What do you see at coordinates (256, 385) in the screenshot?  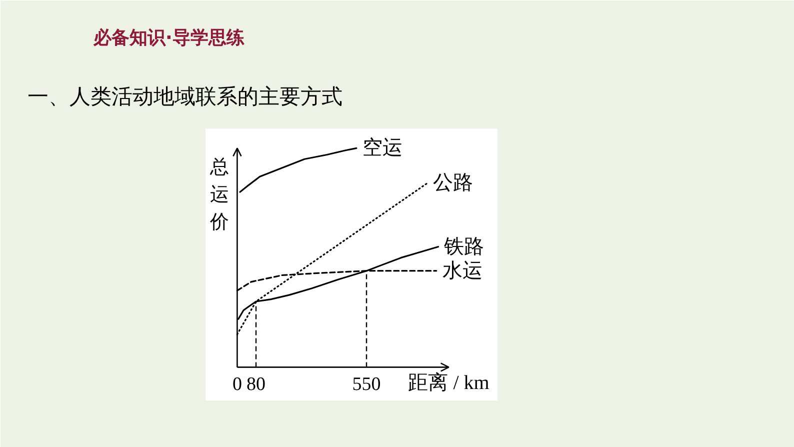 I see `x-tick-label: 80` at bounding box center [256, 385].